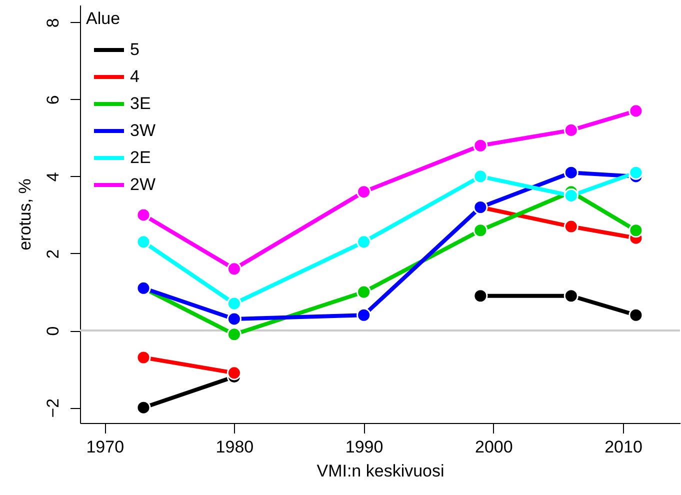 Image resolution: width=681 pixels, height=495 pixels. What do you see at coordinates (53, 100) in the screenshot?
I see `y-tick-label: 6` at bounding box center [53, 100].